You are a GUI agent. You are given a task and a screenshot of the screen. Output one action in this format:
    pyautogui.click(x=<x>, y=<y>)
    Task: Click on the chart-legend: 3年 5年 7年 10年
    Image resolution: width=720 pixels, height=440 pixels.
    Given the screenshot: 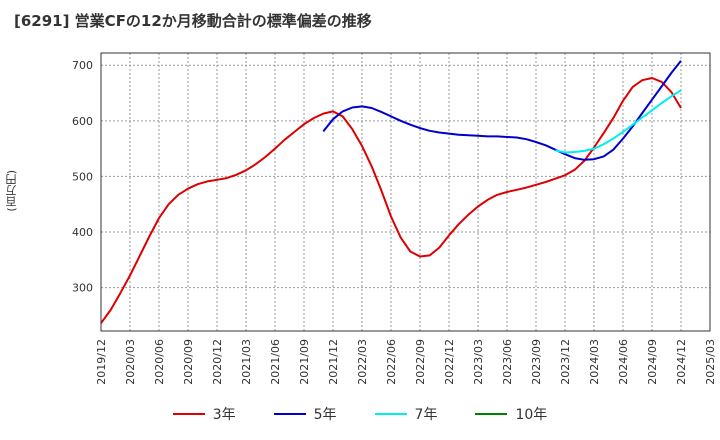 What is the action you would take?
    pyautogui.click(x=360, y=414)
    